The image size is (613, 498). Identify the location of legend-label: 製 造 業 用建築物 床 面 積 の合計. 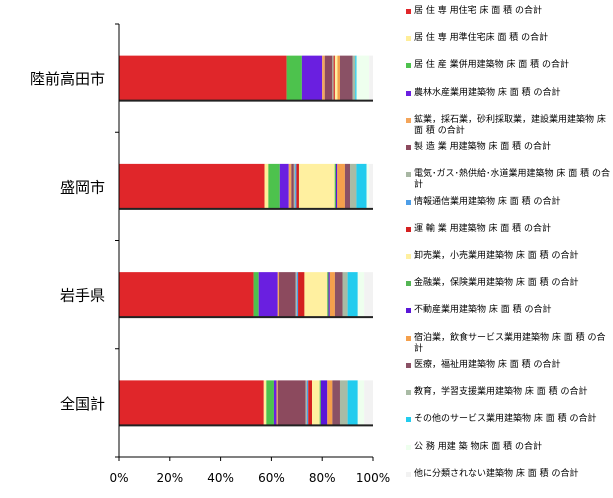
(483, 147).